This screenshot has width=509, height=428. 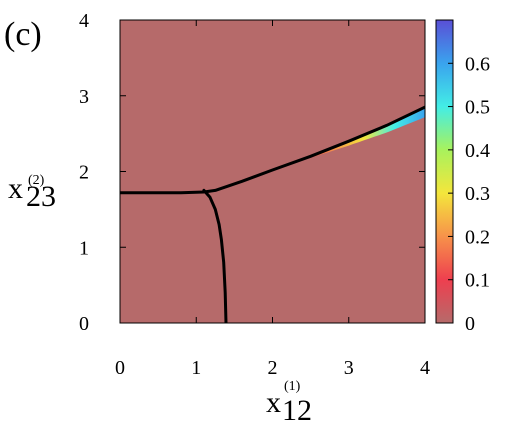 What do you see at coordinates (84, 21) in the screenshot?
I see `y-tick-label: 4` at bounding box center [84, 21].